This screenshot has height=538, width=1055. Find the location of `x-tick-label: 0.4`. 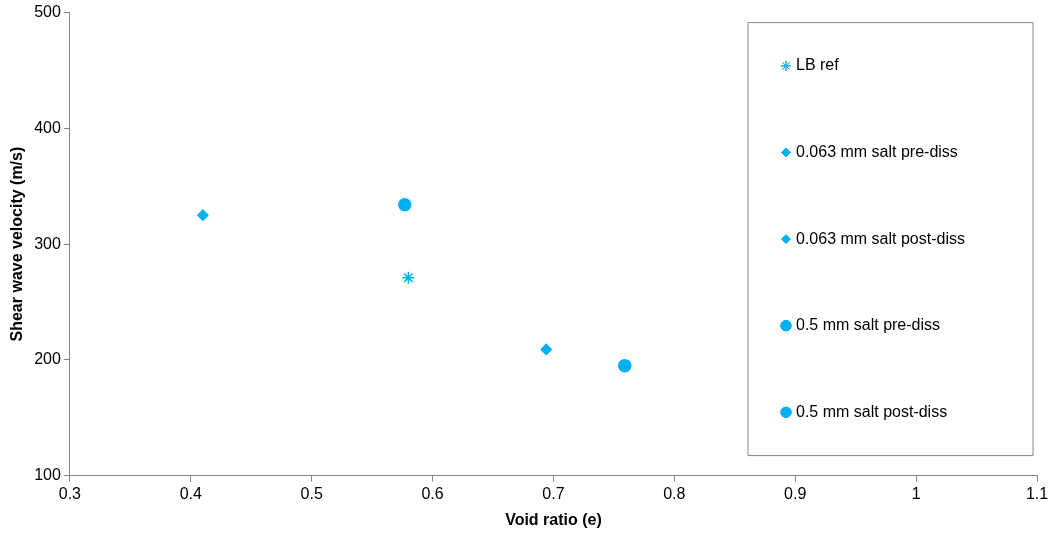

x-tick-label: 0.4 is located at coordinates (190, 493).